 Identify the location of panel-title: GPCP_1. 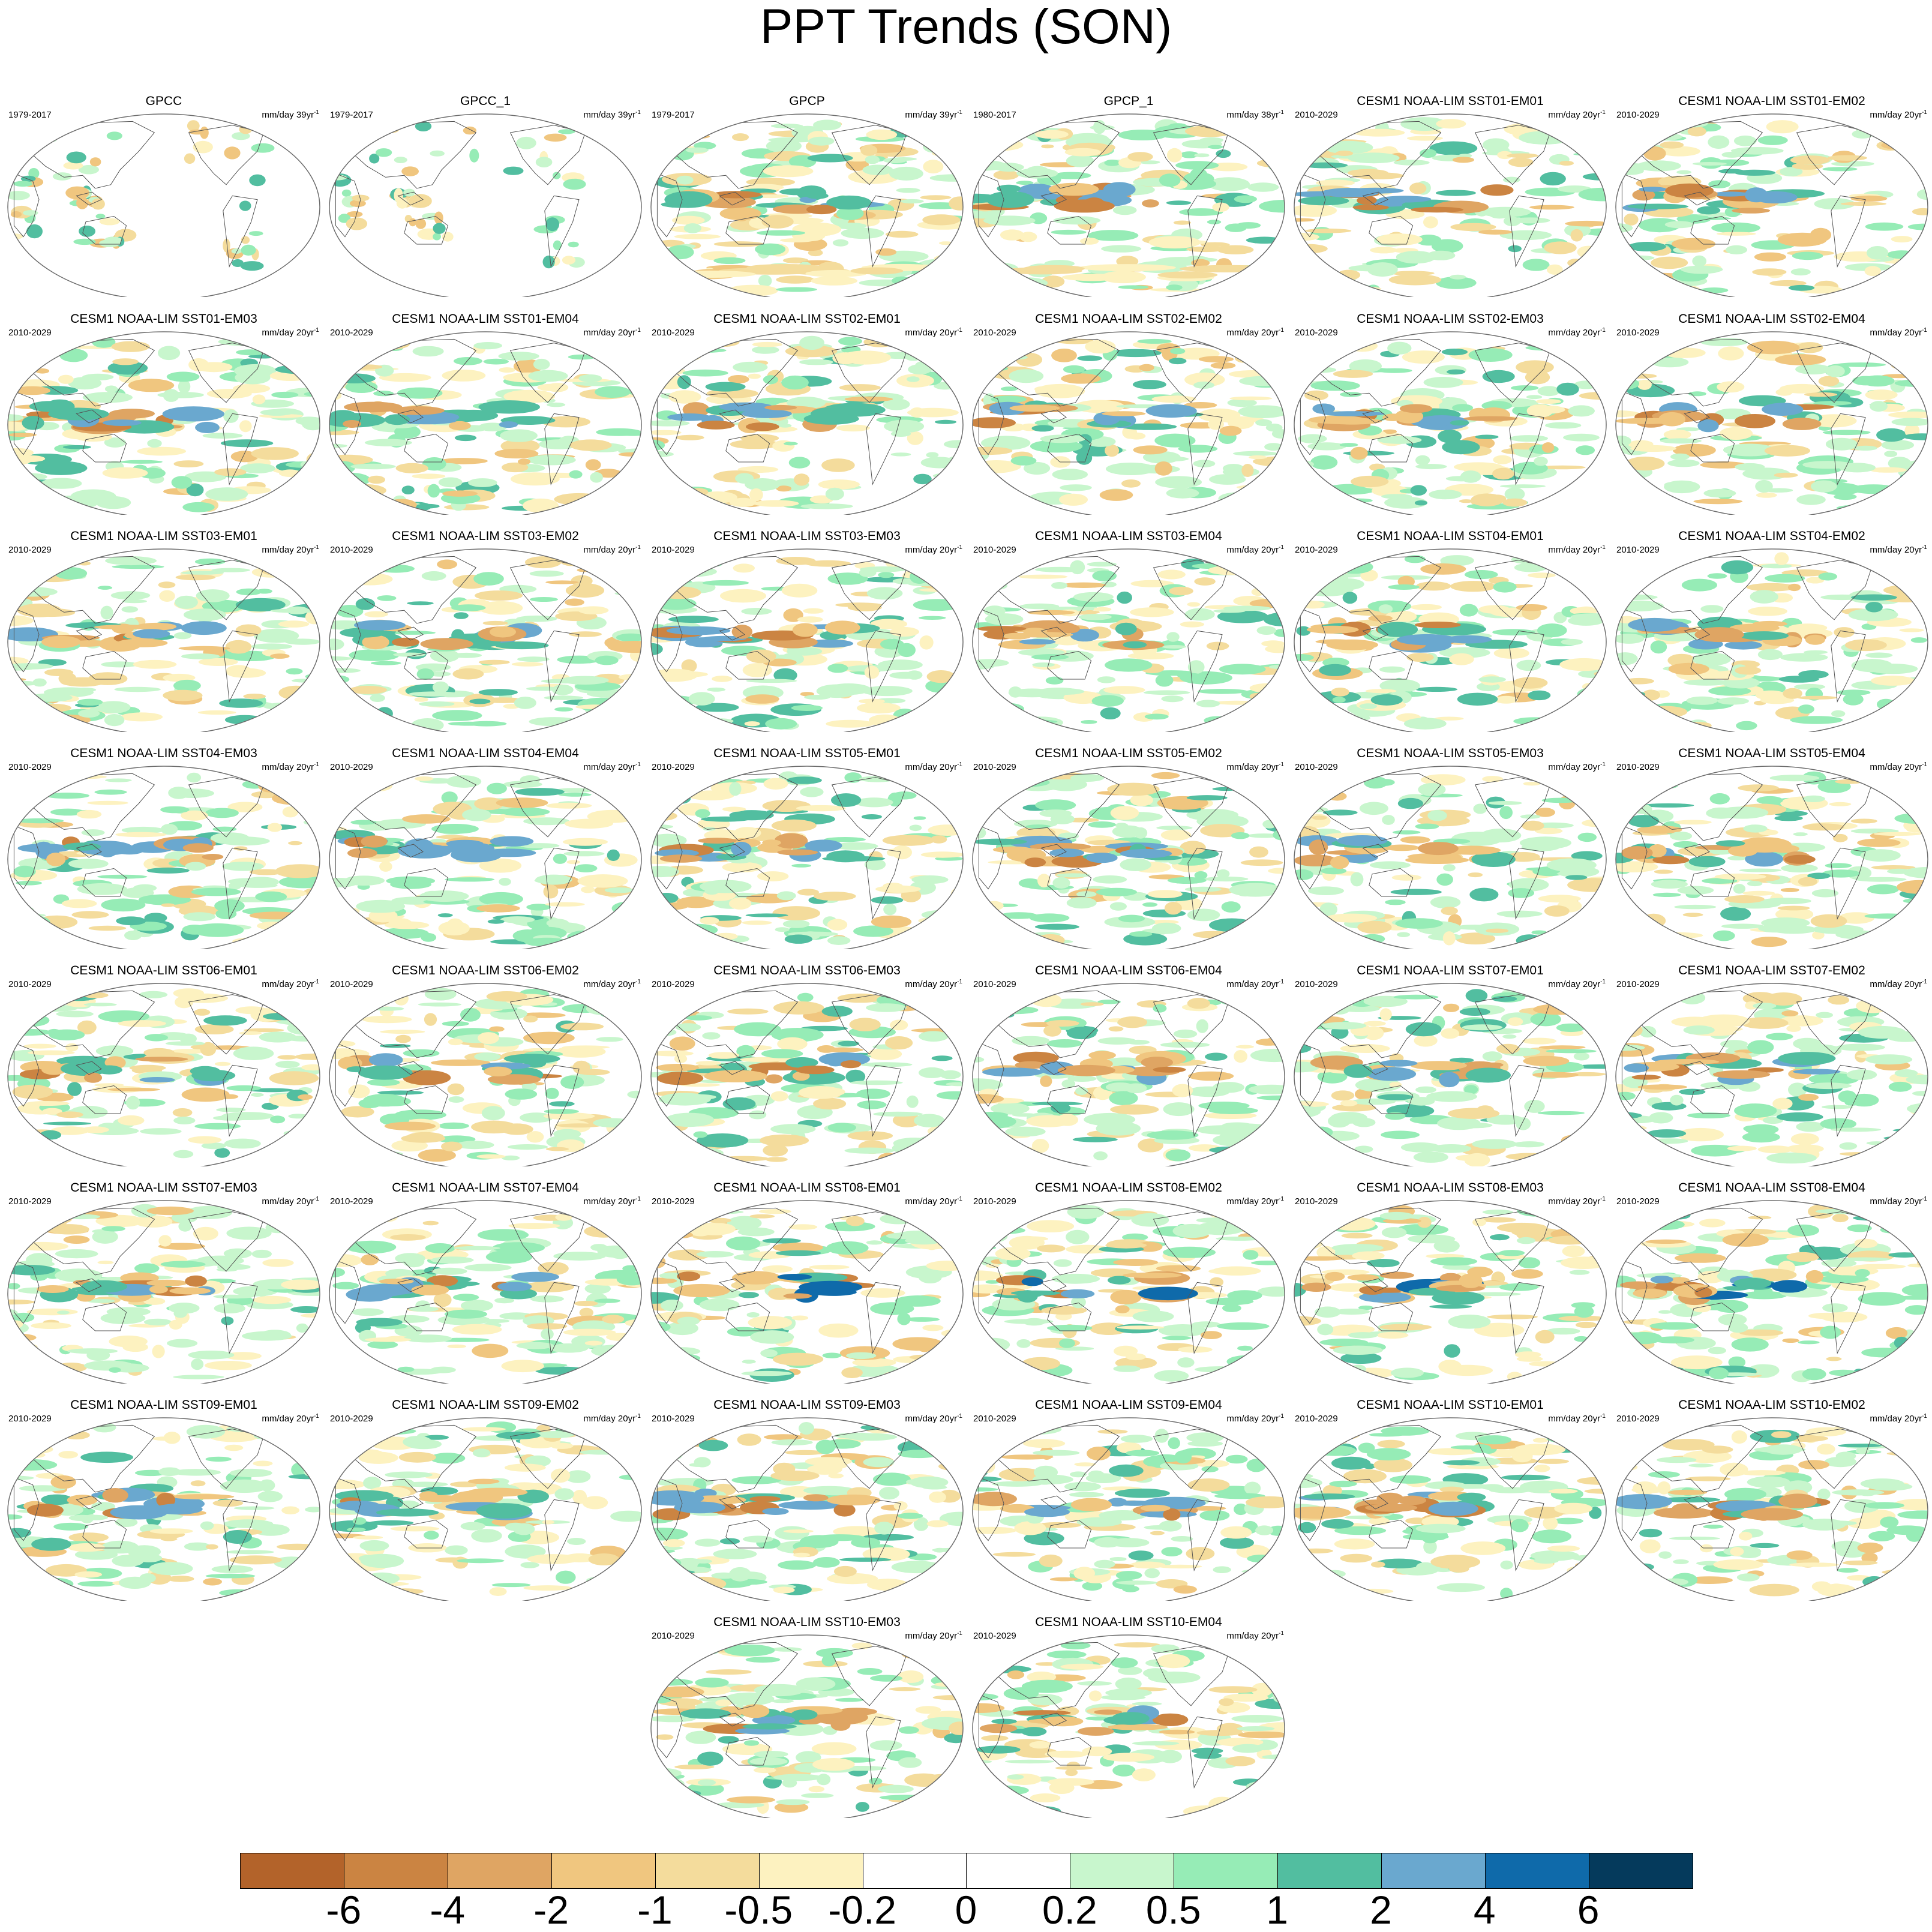
(1129, 102).